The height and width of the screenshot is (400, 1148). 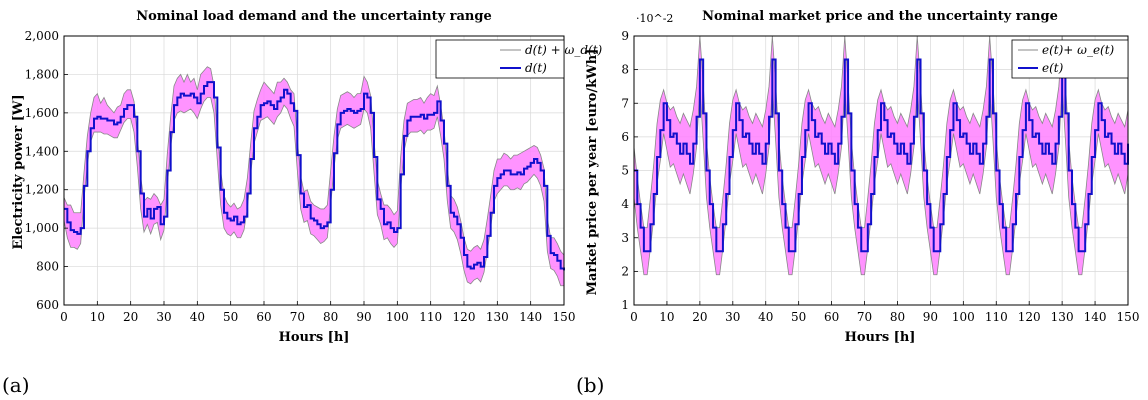 I want to click on chart-b-x-axis-label: Hours [h], so click(x=880, y=337).